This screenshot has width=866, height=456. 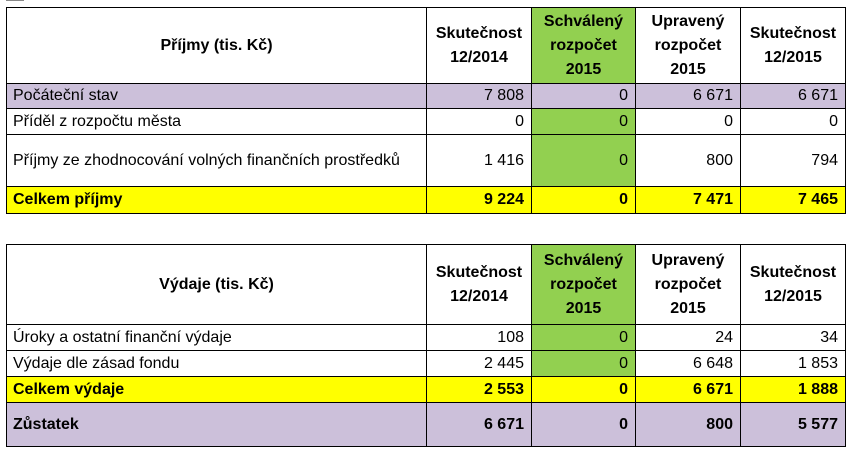 What do you see at coordinates (479, 200) in the screenshot?
I see `cell-value: 9 224` at bounding box center [479, 200].